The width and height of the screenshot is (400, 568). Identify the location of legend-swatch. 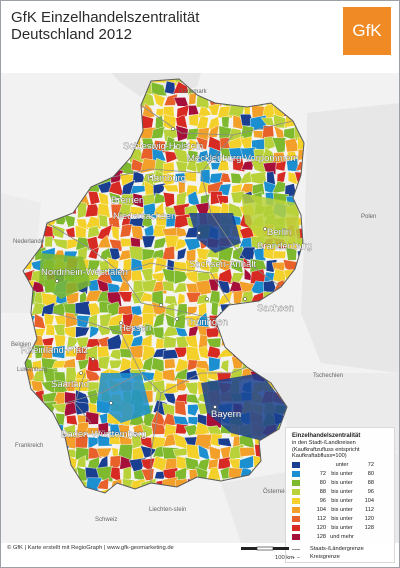
(296, 492).